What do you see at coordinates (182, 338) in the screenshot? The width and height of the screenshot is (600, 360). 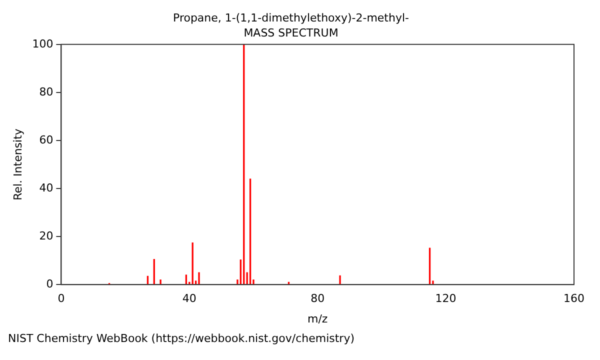 I see `text: NIST Chemistry WebBook (https://webbook.nist.gov/chemistry)` at bounding box center [182, 338].